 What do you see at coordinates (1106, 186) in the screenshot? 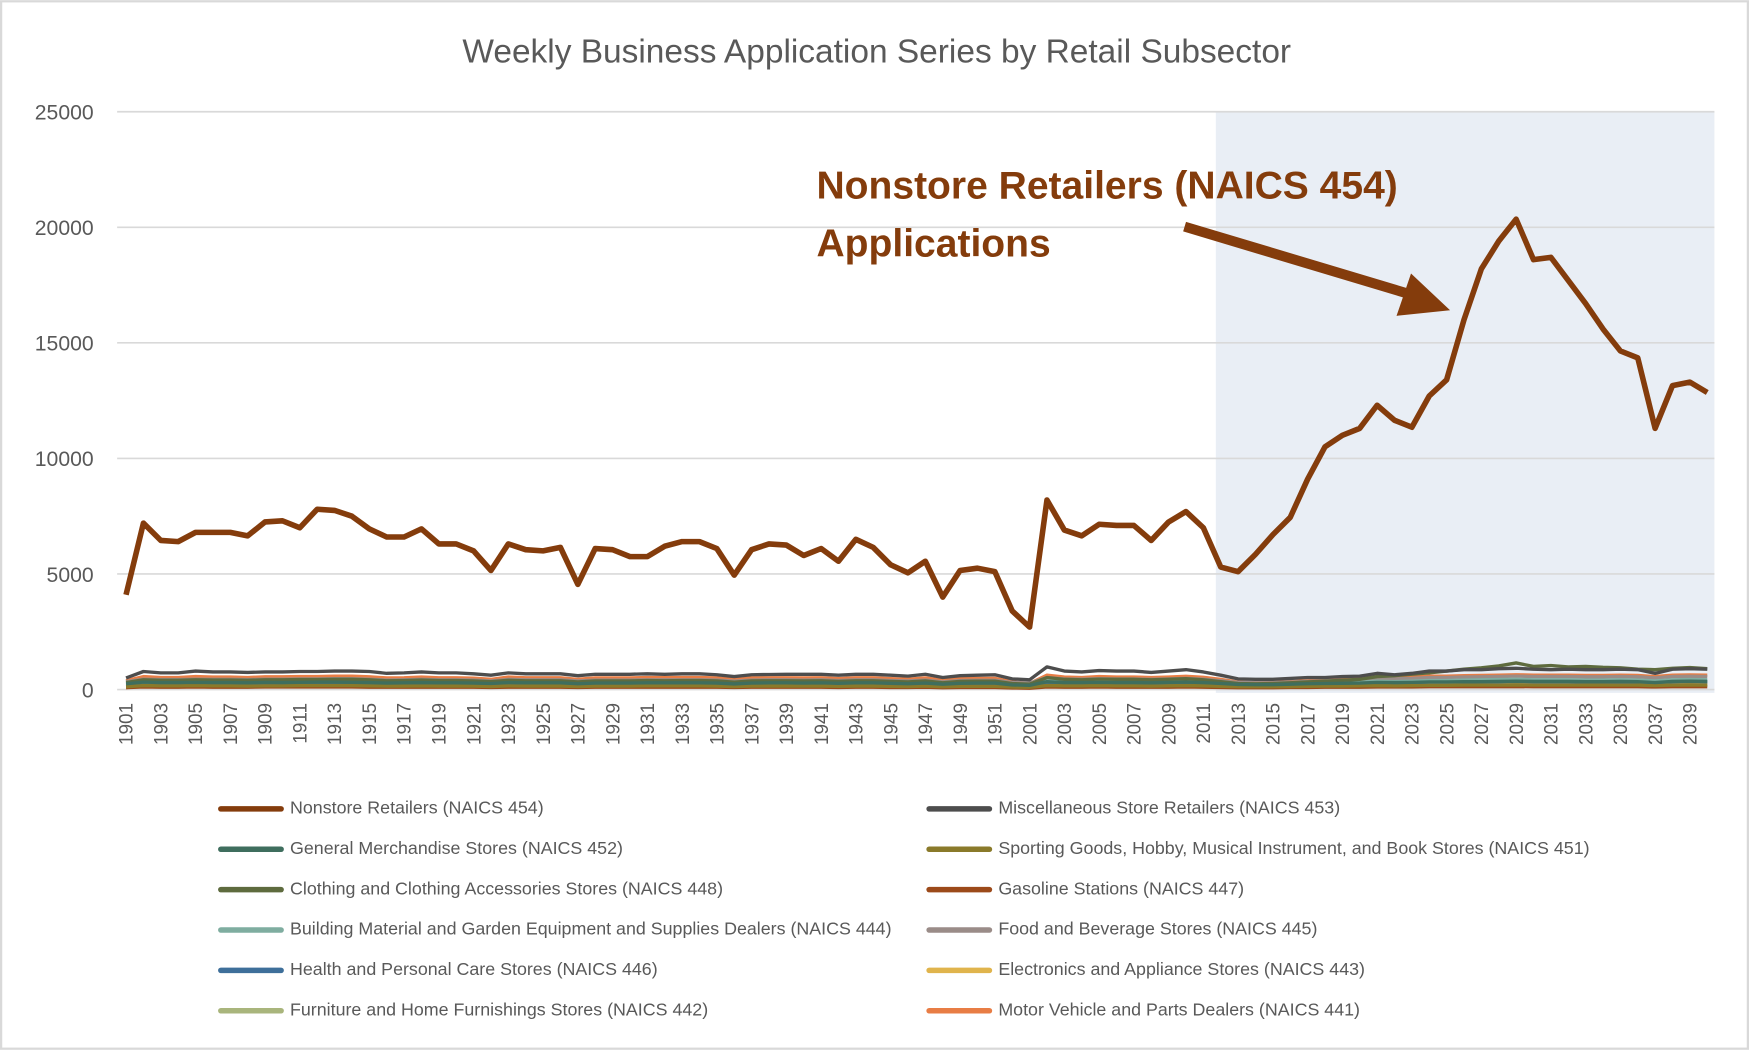
I see `annotation-line: Nonstore Retailers (NAICS 454)` at bounding box center [1106, 186].